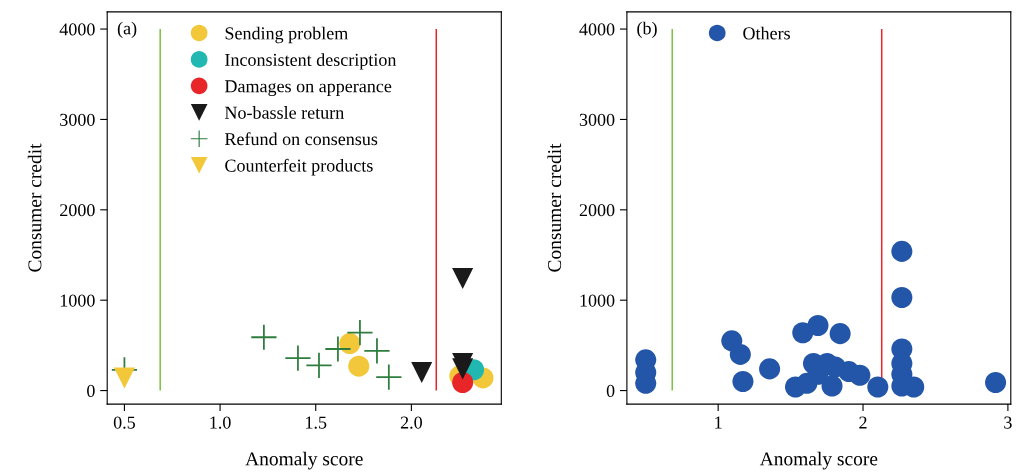 Image resolution: width=1021 pixels, height=476 pixels. I want to click on legend-label: Sending problem, so click(287, 35).